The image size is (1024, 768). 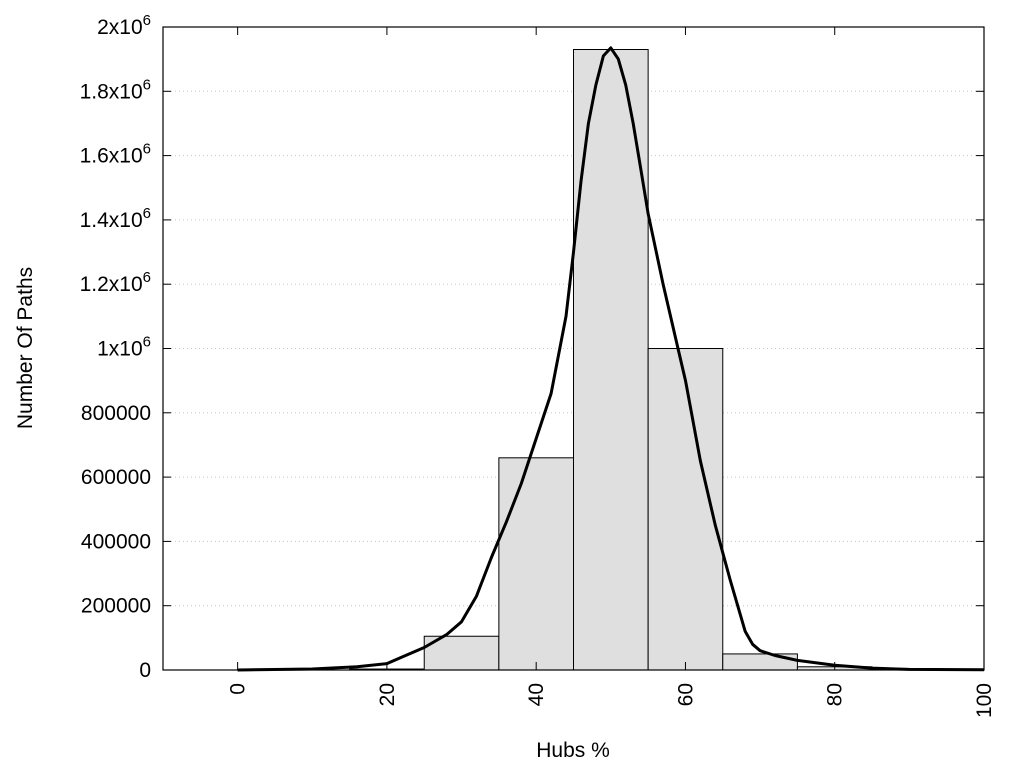 I want to click on y-tick-label: 600000, so click(x=116, y=477).